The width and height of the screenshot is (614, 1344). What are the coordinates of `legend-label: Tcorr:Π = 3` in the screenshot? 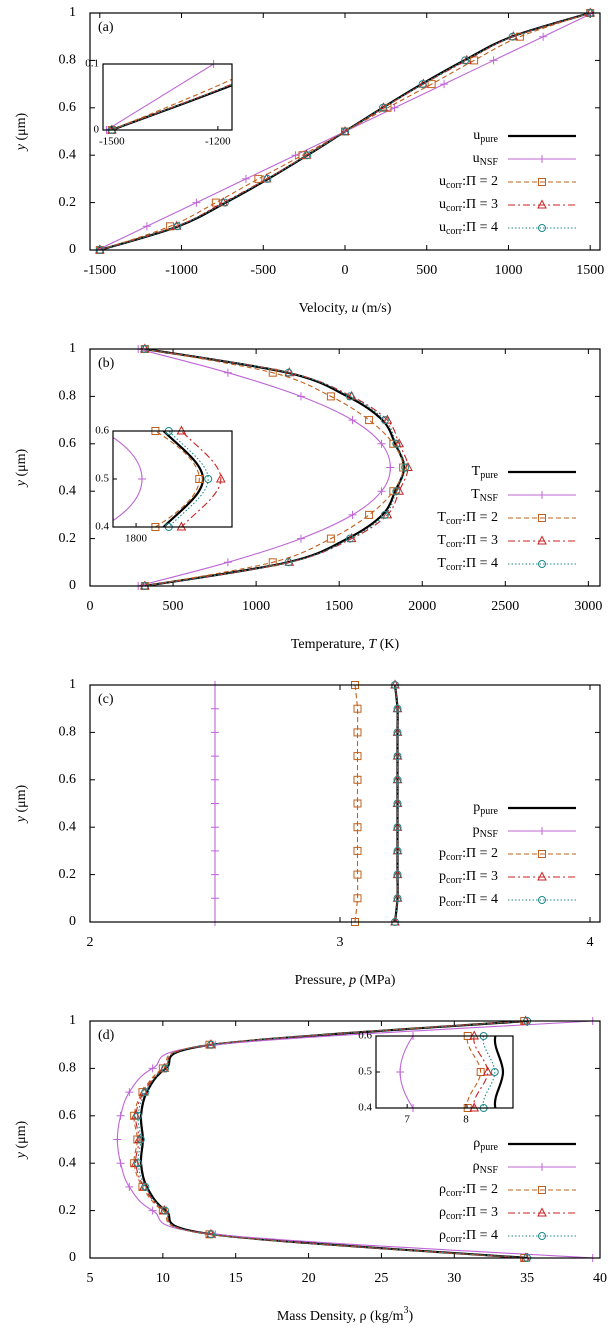 It's located at (467, 541).